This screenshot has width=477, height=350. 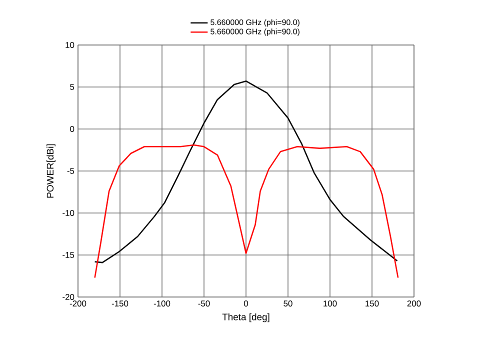 I want to click on x-tick-label: -200, so click(x=78, y=303).